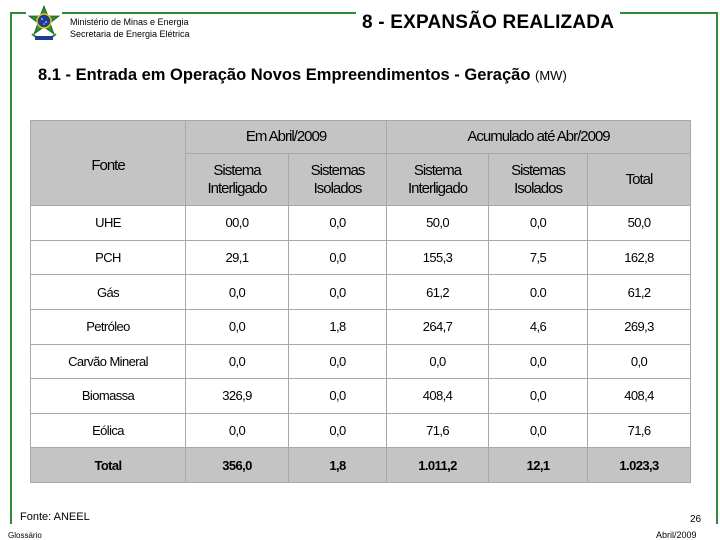 This screenshot has height=540, width=720. Describe the element at coordinates (25, 535) in the screenshot. I see `glossary-link: Glossário` at that location.